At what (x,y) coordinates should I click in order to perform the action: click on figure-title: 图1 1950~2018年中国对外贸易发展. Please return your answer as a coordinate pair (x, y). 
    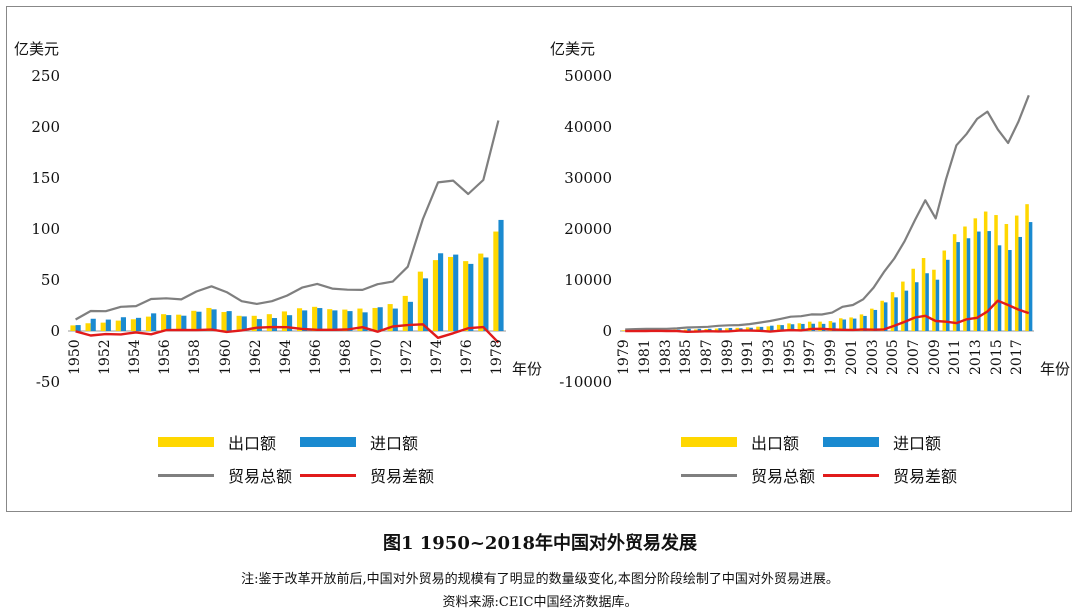
    Looking at the image, I should click on (540, 543).